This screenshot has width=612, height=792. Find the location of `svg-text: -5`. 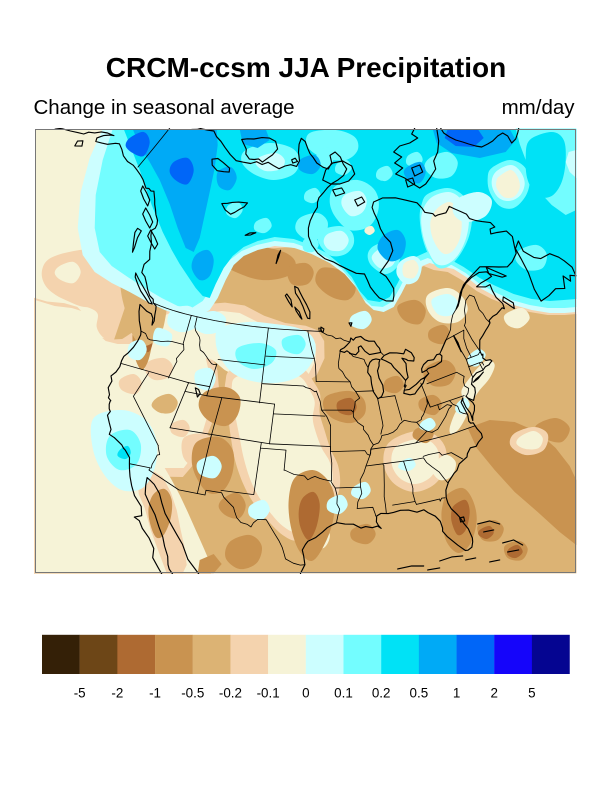

svg-text: -5 is located at coordinates (80, 693).